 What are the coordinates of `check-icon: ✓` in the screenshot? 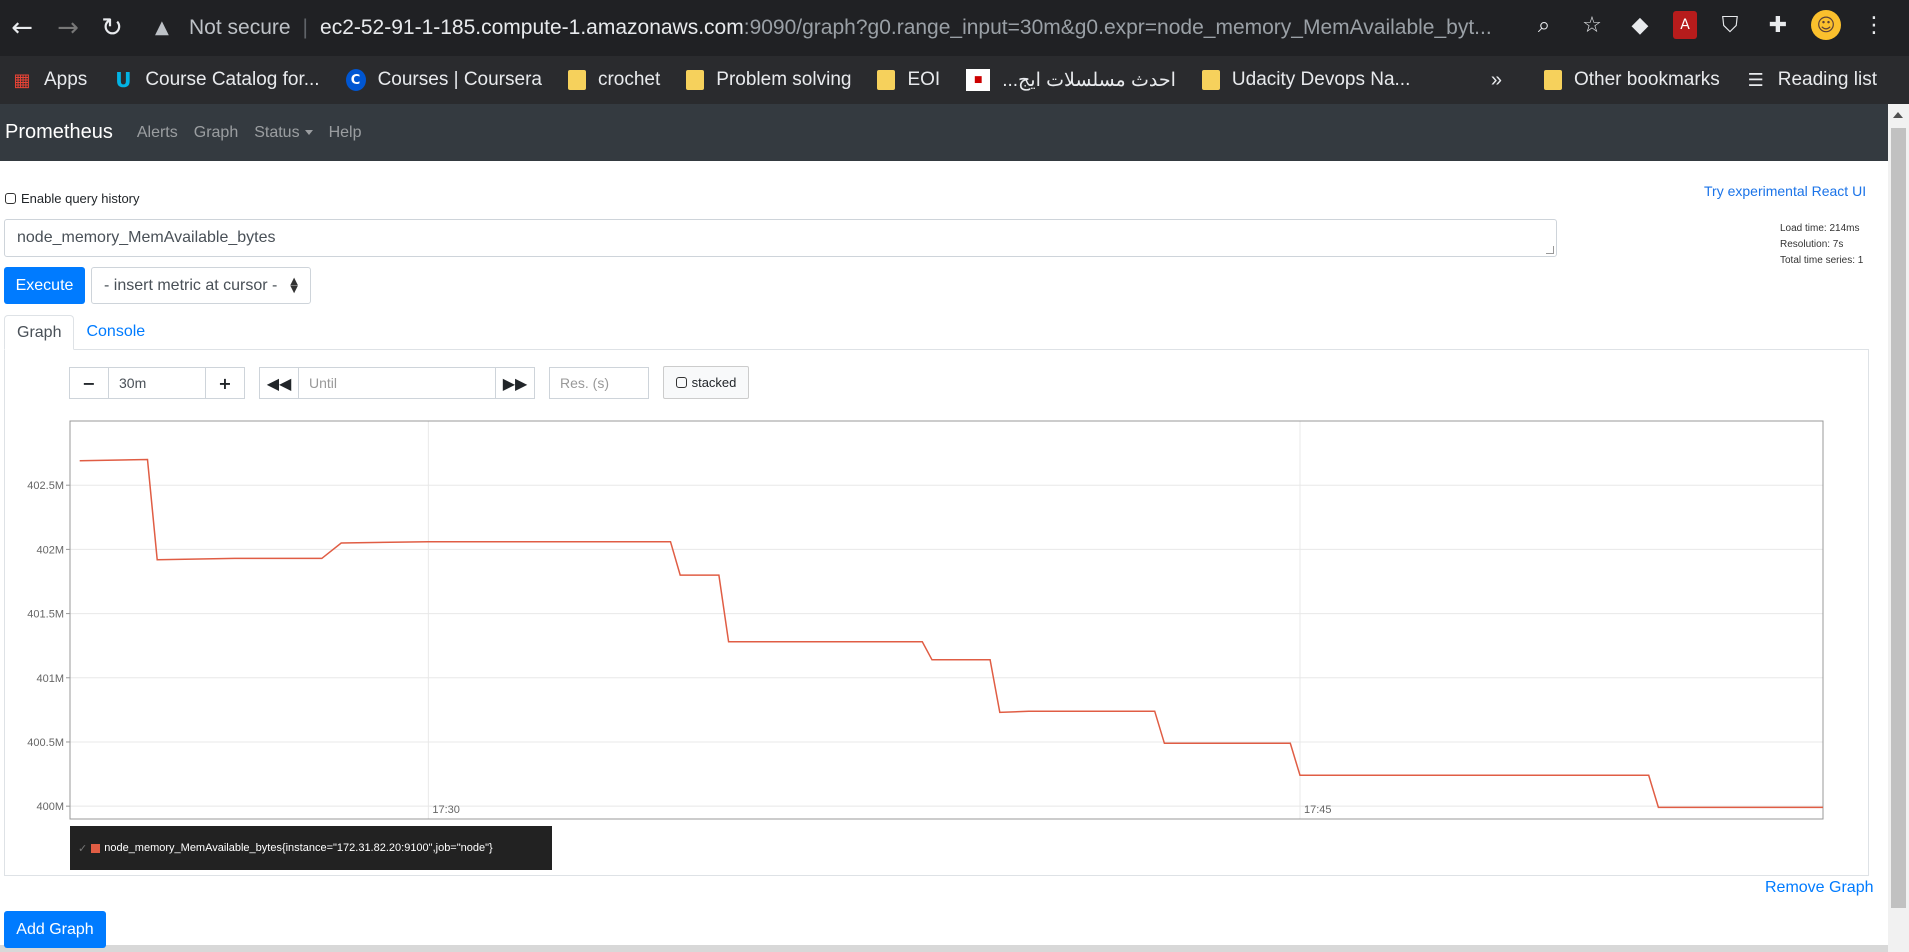 It's located at (83, 848).